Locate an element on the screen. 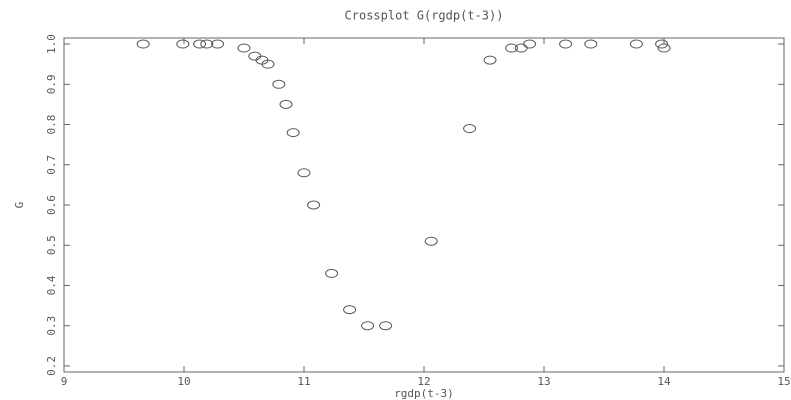  x-tick-label: 9 is located at coordinates (64, 381).